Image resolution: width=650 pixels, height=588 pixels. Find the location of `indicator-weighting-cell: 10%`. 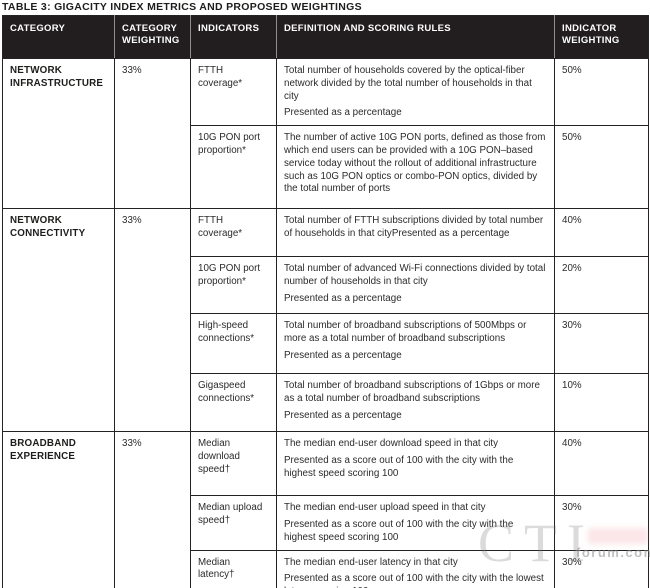

indicator-weighting-cell: 10% is located at coordinates (601, 403).